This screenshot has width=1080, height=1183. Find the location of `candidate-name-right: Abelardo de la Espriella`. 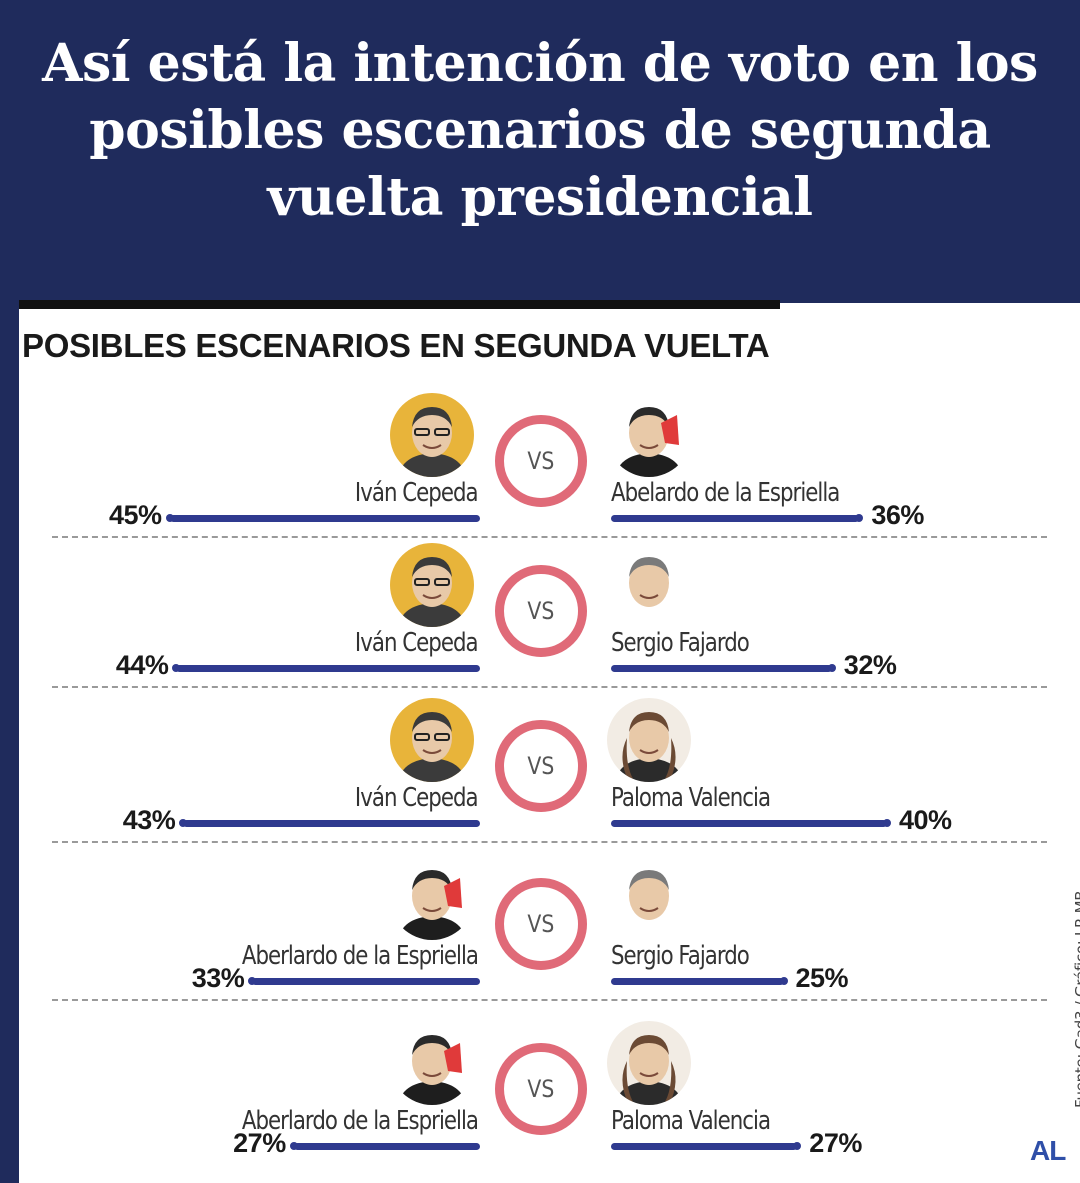

candidate-name-right: Abelardo de la Espriella is located at coordinates (725, 493).